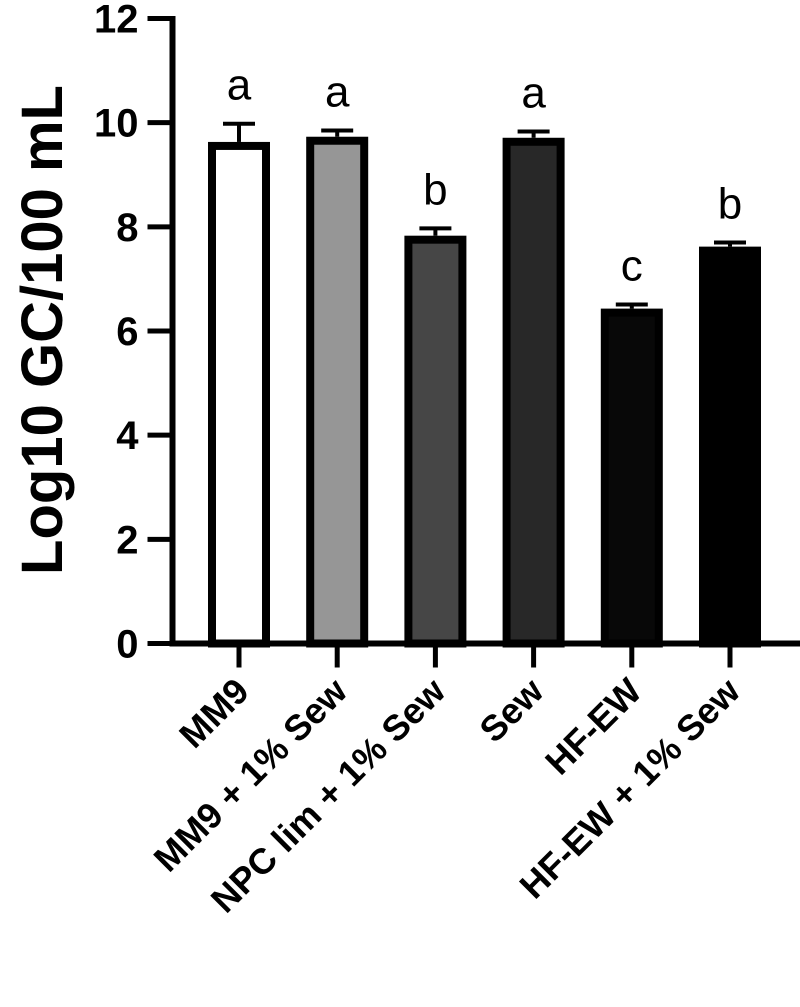  What do you see at coordinates (127, 540) in the screenshot?
I see `y-tick-label: 2` at bounding box center [127, 540].